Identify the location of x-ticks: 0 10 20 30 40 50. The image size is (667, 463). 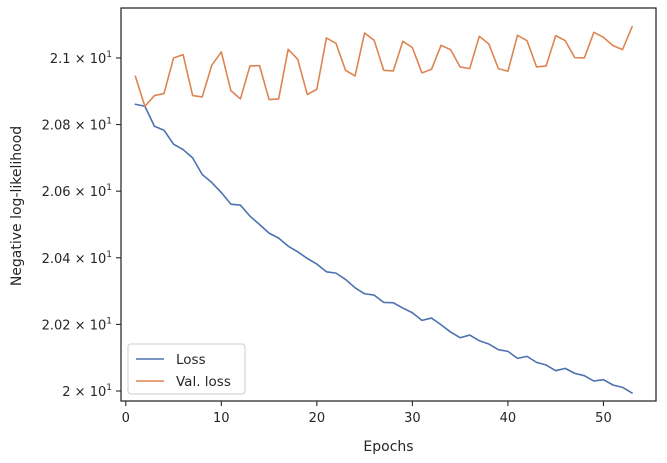
(367, 413).